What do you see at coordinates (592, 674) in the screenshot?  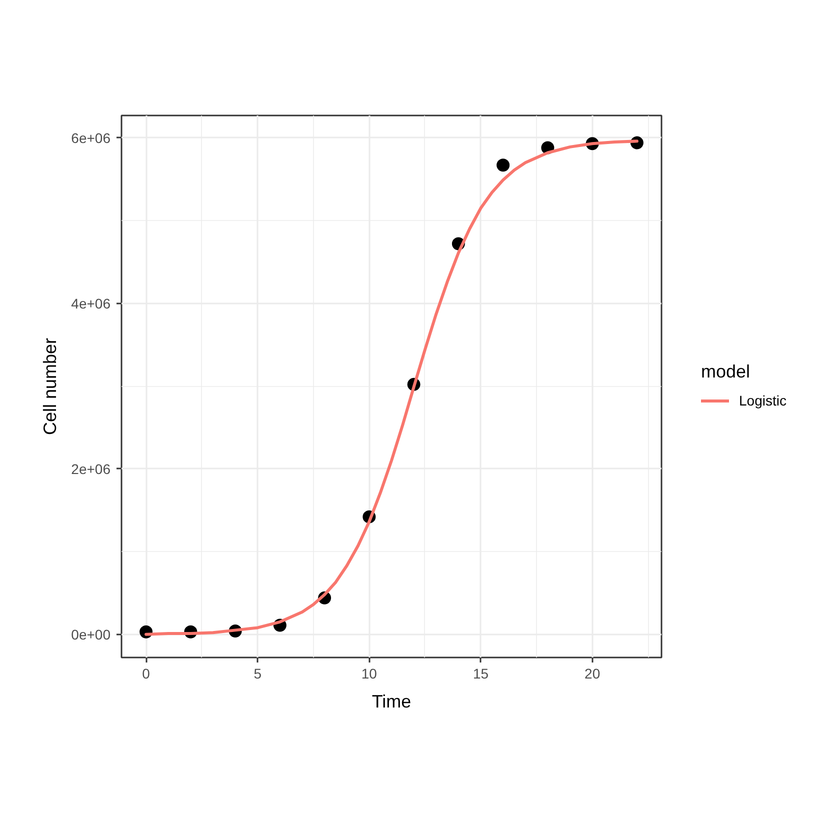 I see `x-tick-label: 20` at bounding box center [592, 674].